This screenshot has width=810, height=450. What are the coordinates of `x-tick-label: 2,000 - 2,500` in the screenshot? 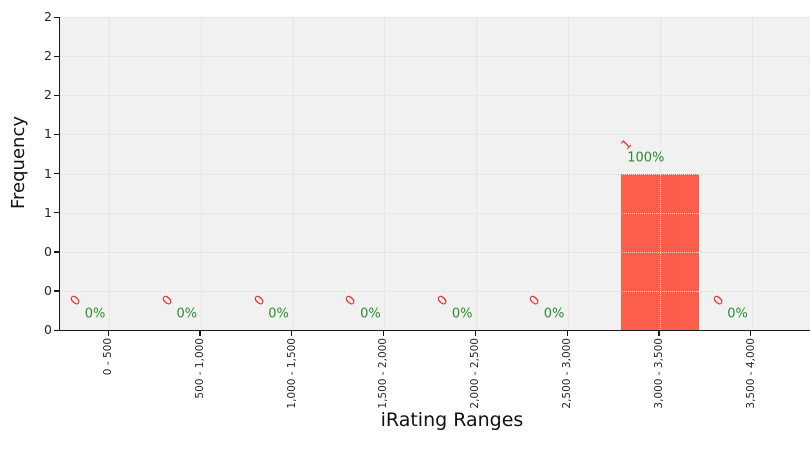 It's located at (475, 373).